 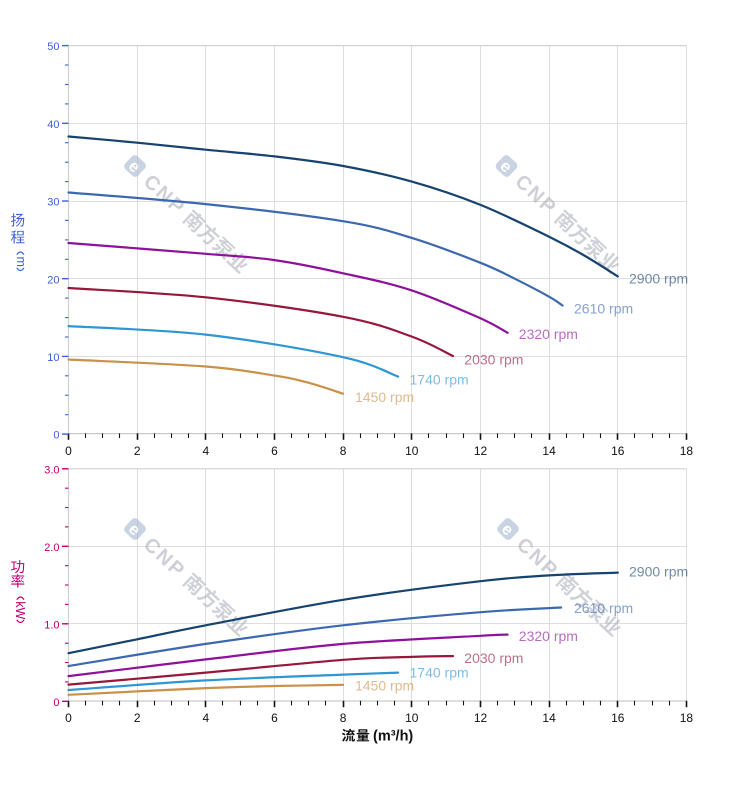 I want to click on svg-text: m, so click(x=21, y=262).